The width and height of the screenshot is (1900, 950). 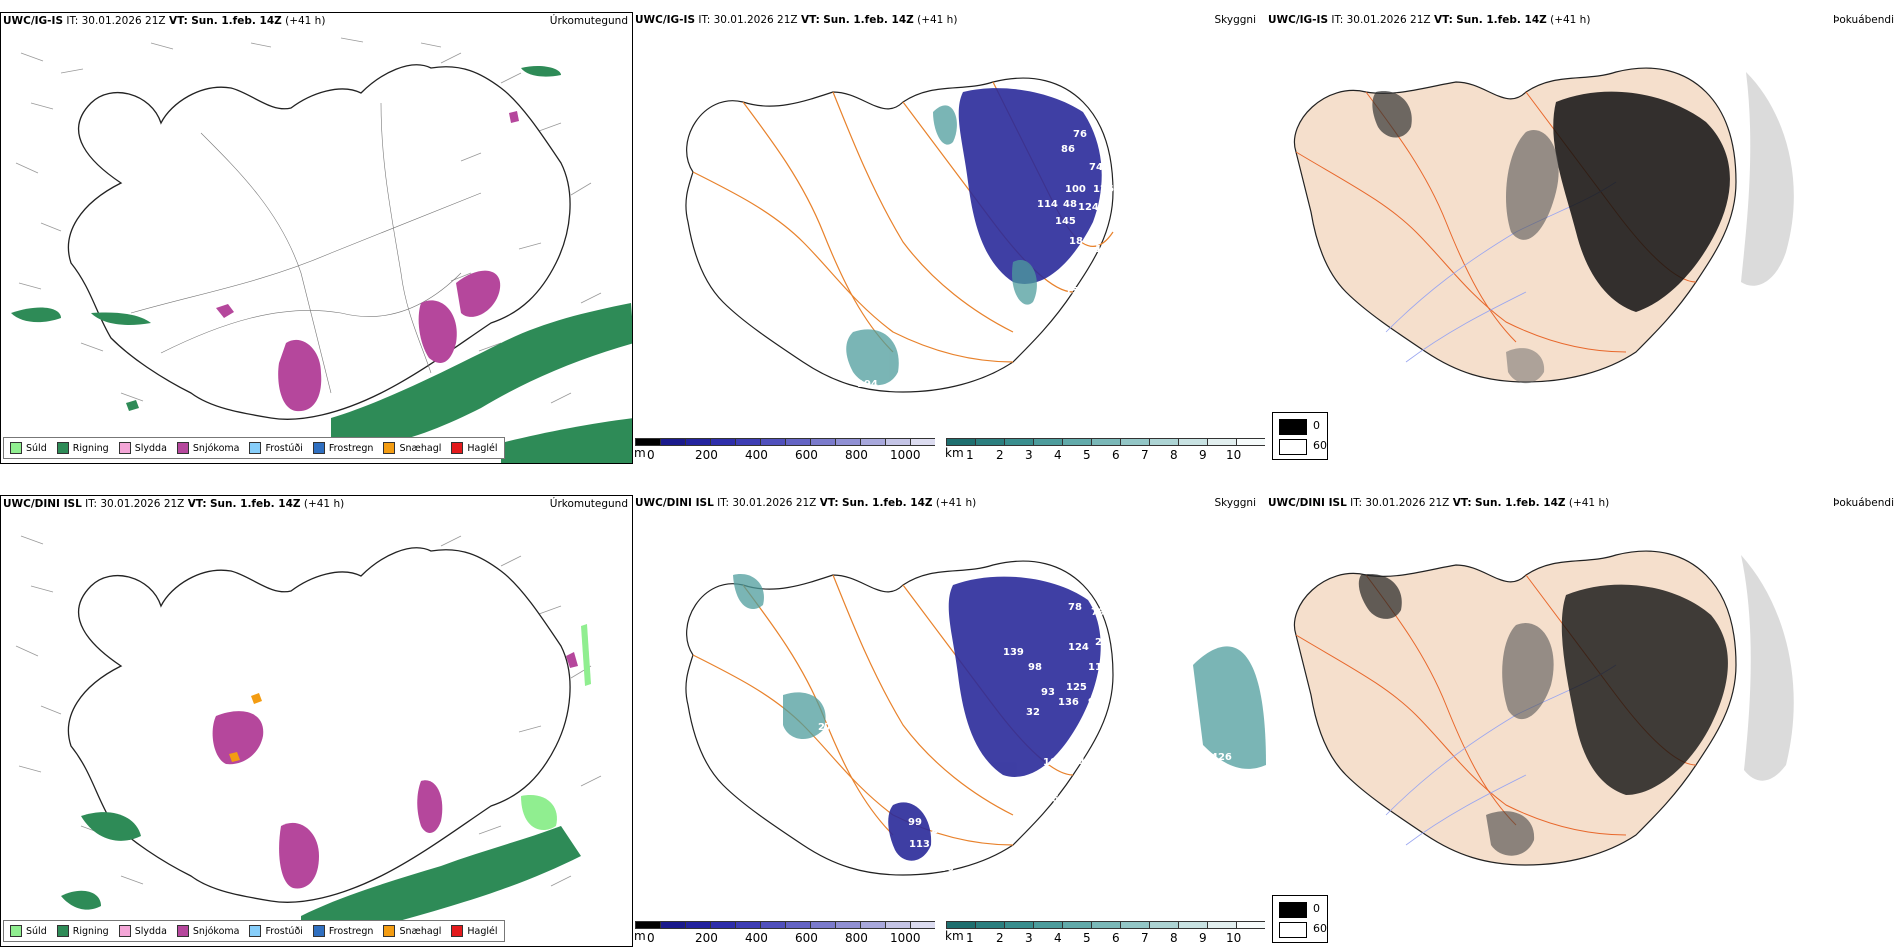 I want to click on fog-key-black-value: 0, so click(x=1316, y=425).